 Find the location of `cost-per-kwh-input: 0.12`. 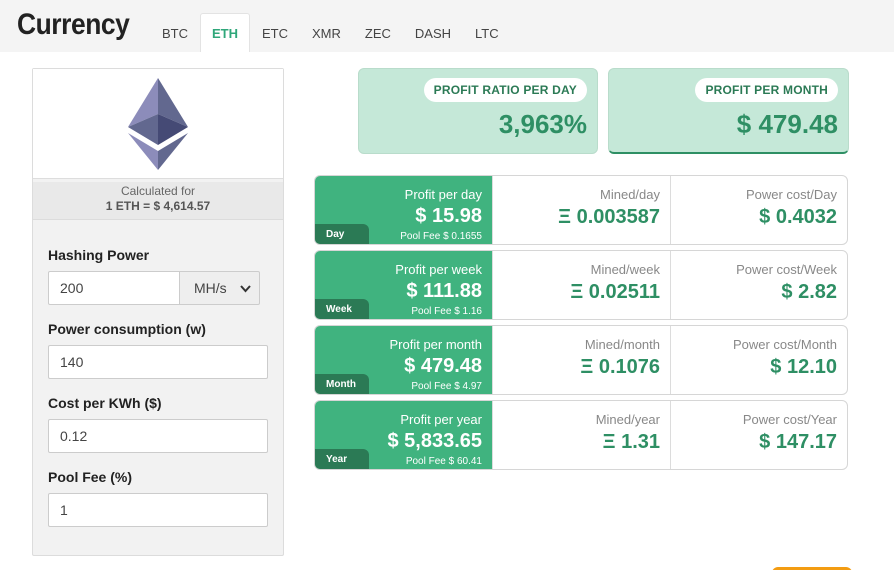

cost-per-kwh-input: 0.12 is located at coordinates (158, 436).